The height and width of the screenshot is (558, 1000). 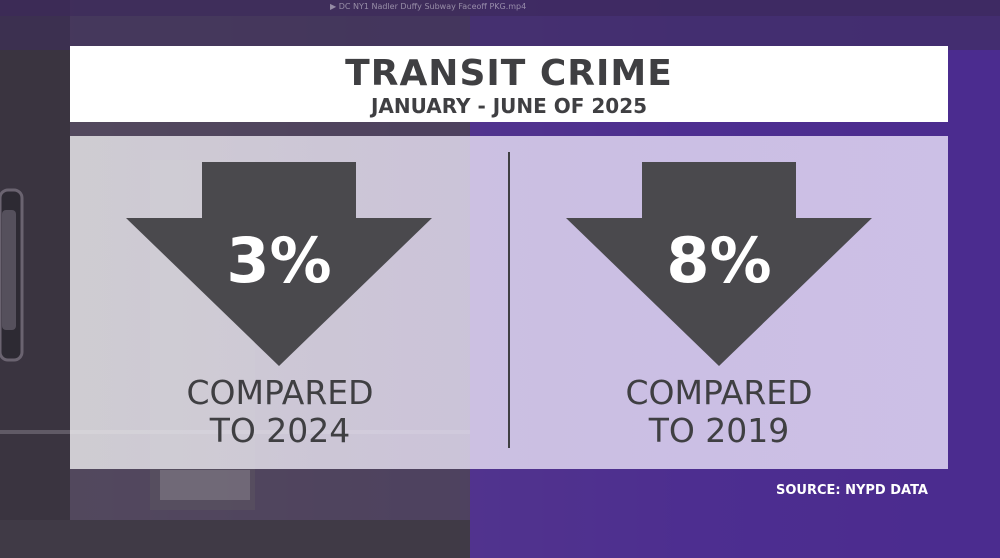 I want to click on source-credit: SOURCE: NYPD DATA, so click(x=851, y=490).